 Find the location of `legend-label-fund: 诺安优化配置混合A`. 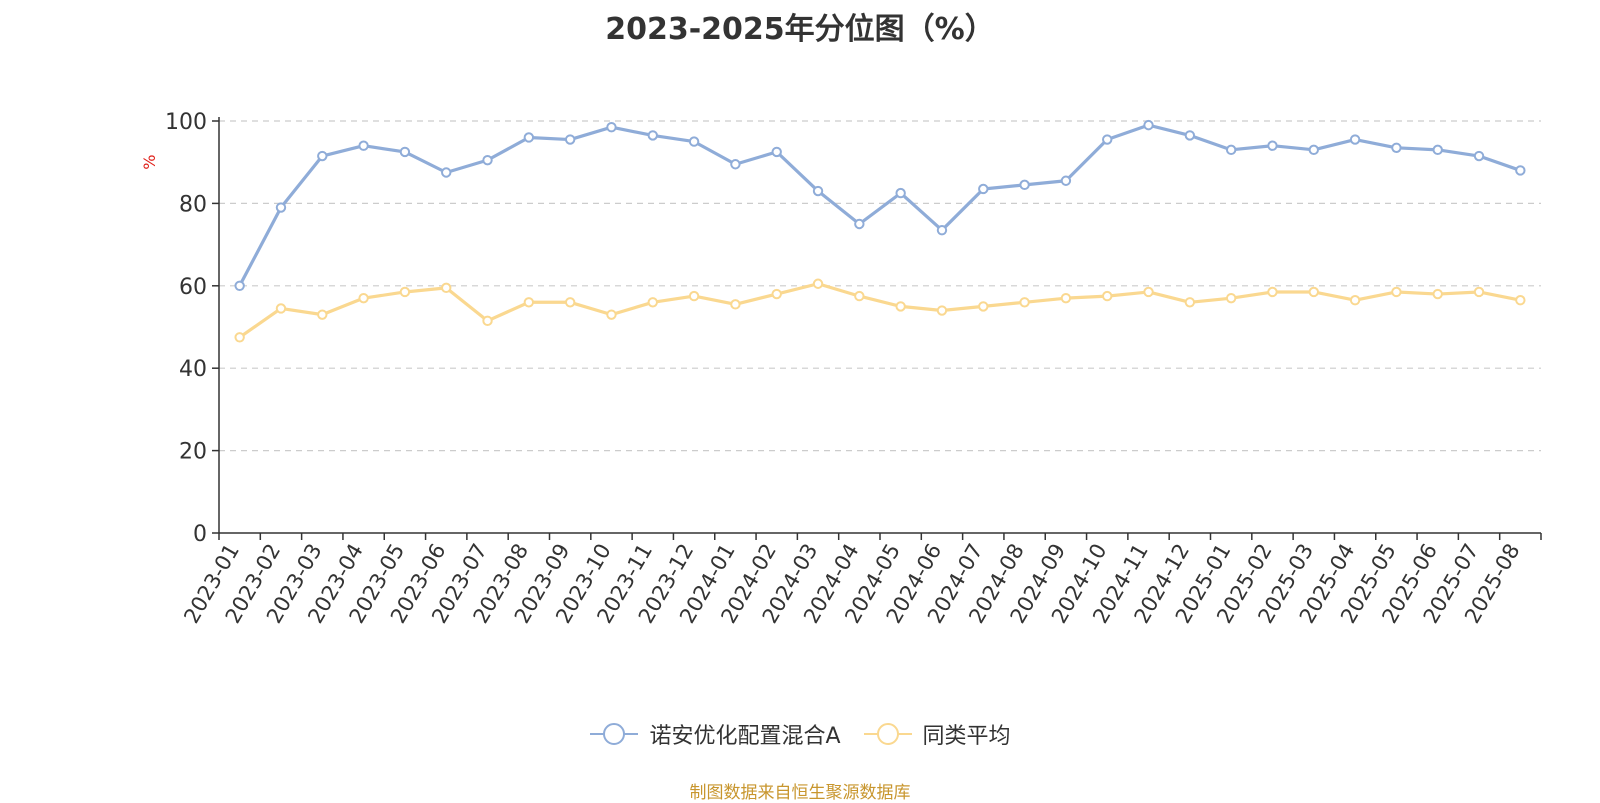

legend-label-fund: 诺安优化配置混合A is located at coordinates (745, 736).